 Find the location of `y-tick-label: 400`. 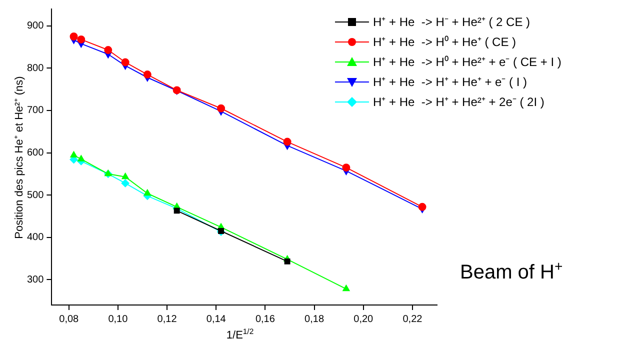

y-tick-label: 400 is located at coordinates (35, 238).